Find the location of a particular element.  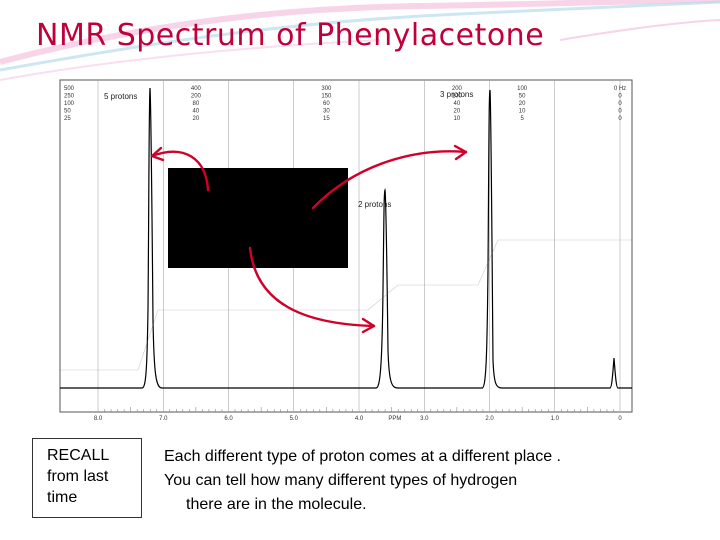

arrow-to-aromatic is located at coordinates (180, 171).